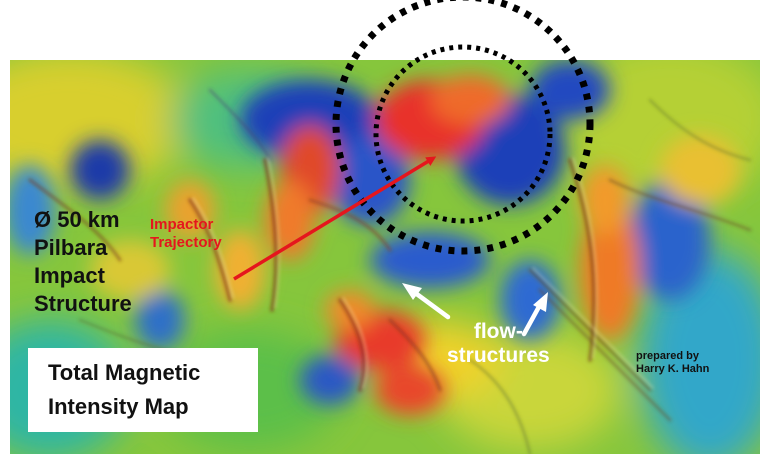  I want to click on trajectory-label: Impactor Trajectory, so click(186, 233).